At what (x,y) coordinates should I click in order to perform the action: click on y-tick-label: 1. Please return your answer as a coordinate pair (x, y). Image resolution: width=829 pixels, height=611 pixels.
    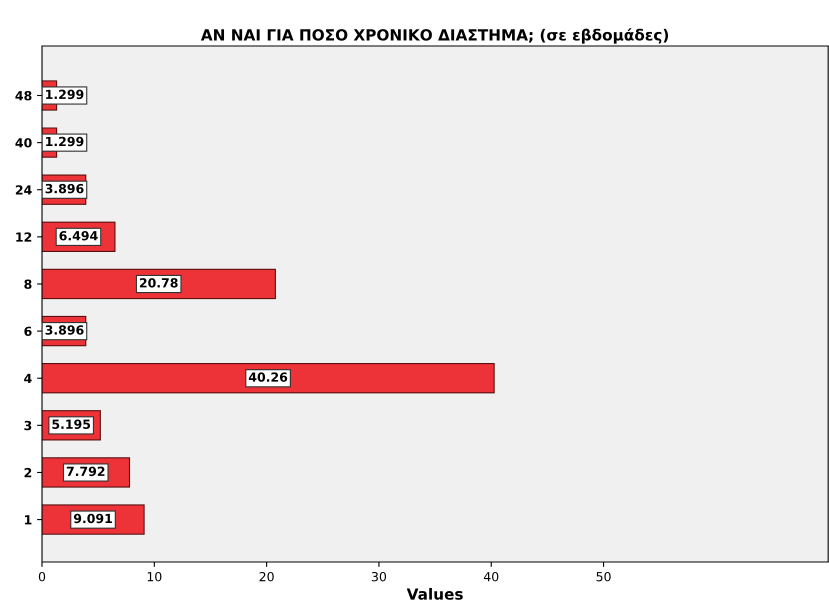
    Looking at the image, I should click on (28, 519).